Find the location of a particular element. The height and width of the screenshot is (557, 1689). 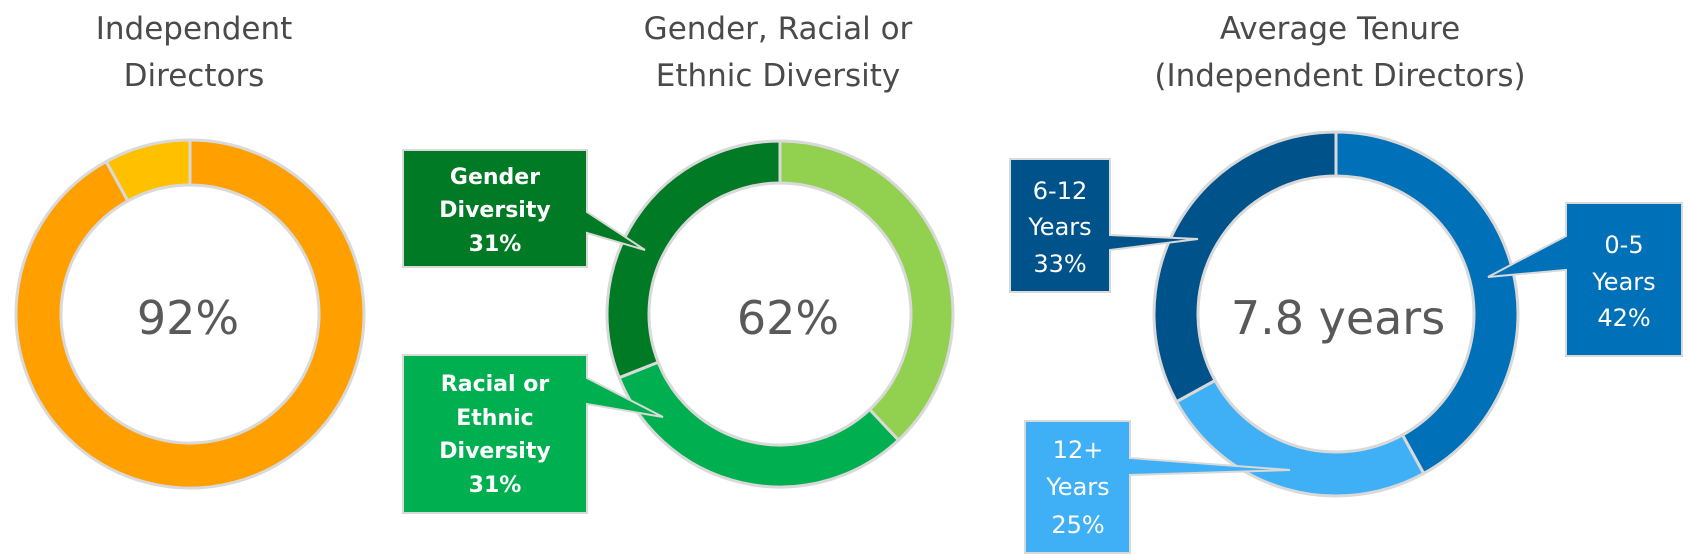

callout-gender-diversity-box is located at coordinates (524, 208).